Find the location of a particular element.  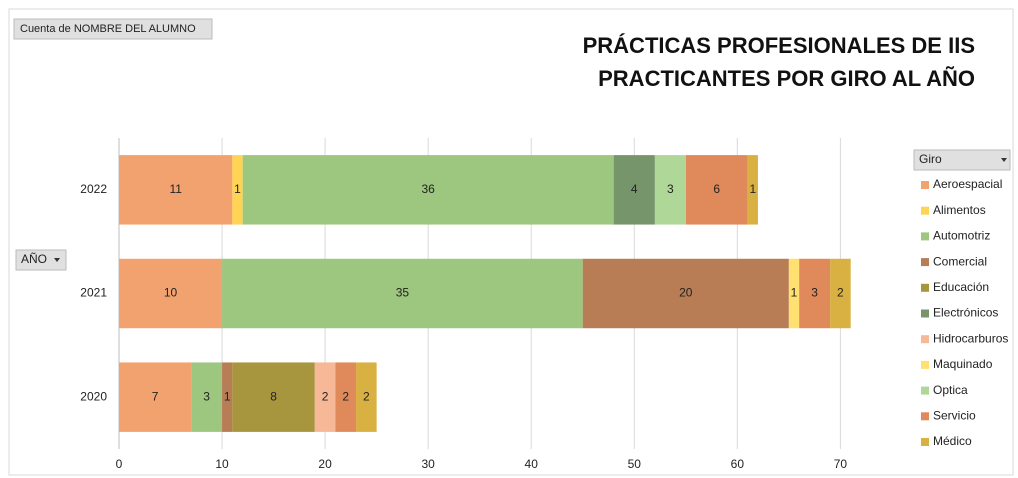

x-tick-label: 40 is located at coordinates (532, 464).